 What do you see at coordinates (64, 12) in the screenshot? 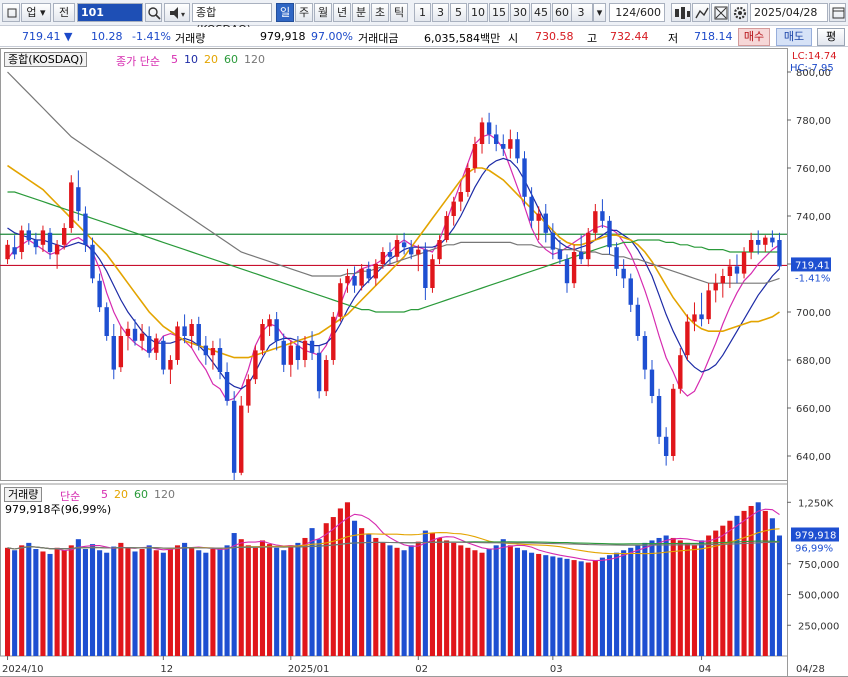
I see `period-select: 전` at bounding box center [64, 12].